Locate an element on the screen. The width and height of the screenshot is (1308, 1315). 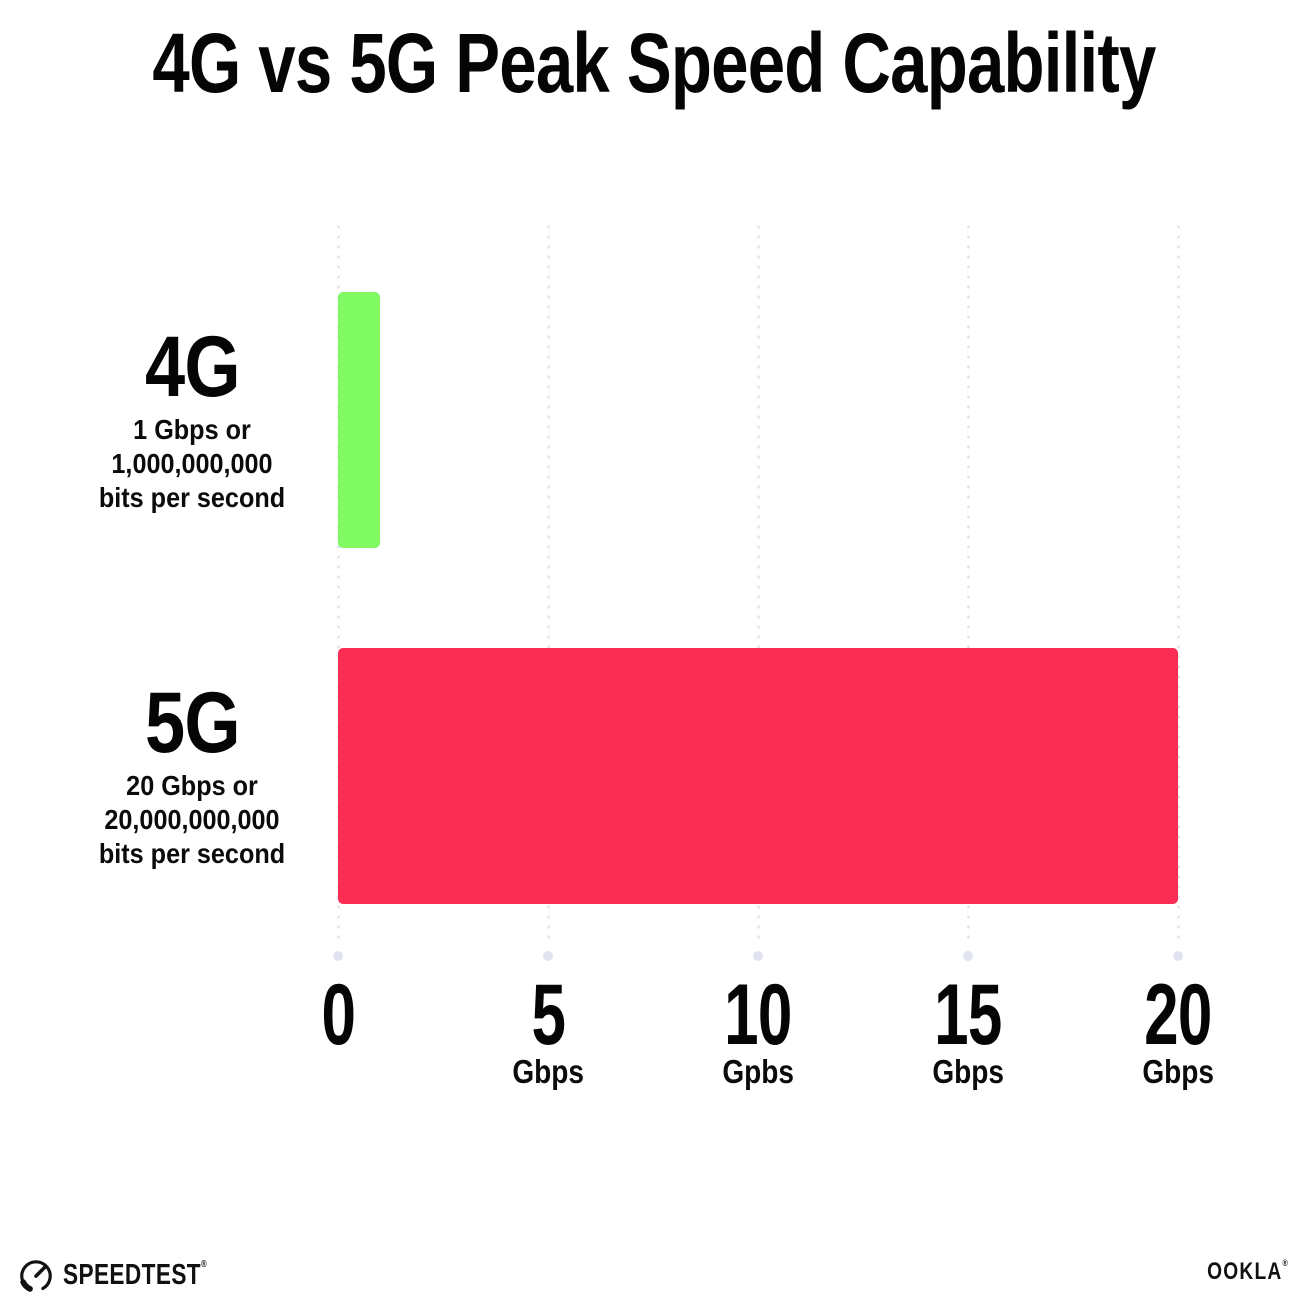
x-tick-5: 5 Gbps is located at coordinates (548, 1028).